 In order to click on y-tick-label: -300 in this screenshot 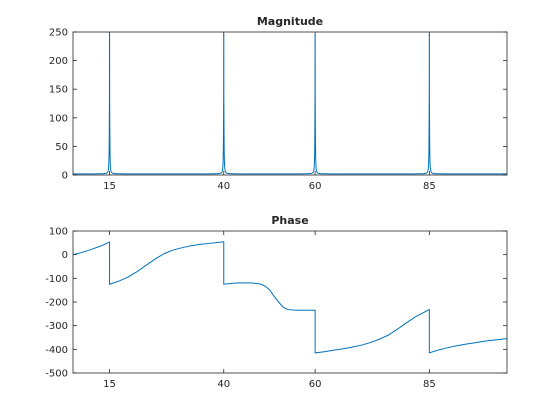, I will do `click(56, 326)`.